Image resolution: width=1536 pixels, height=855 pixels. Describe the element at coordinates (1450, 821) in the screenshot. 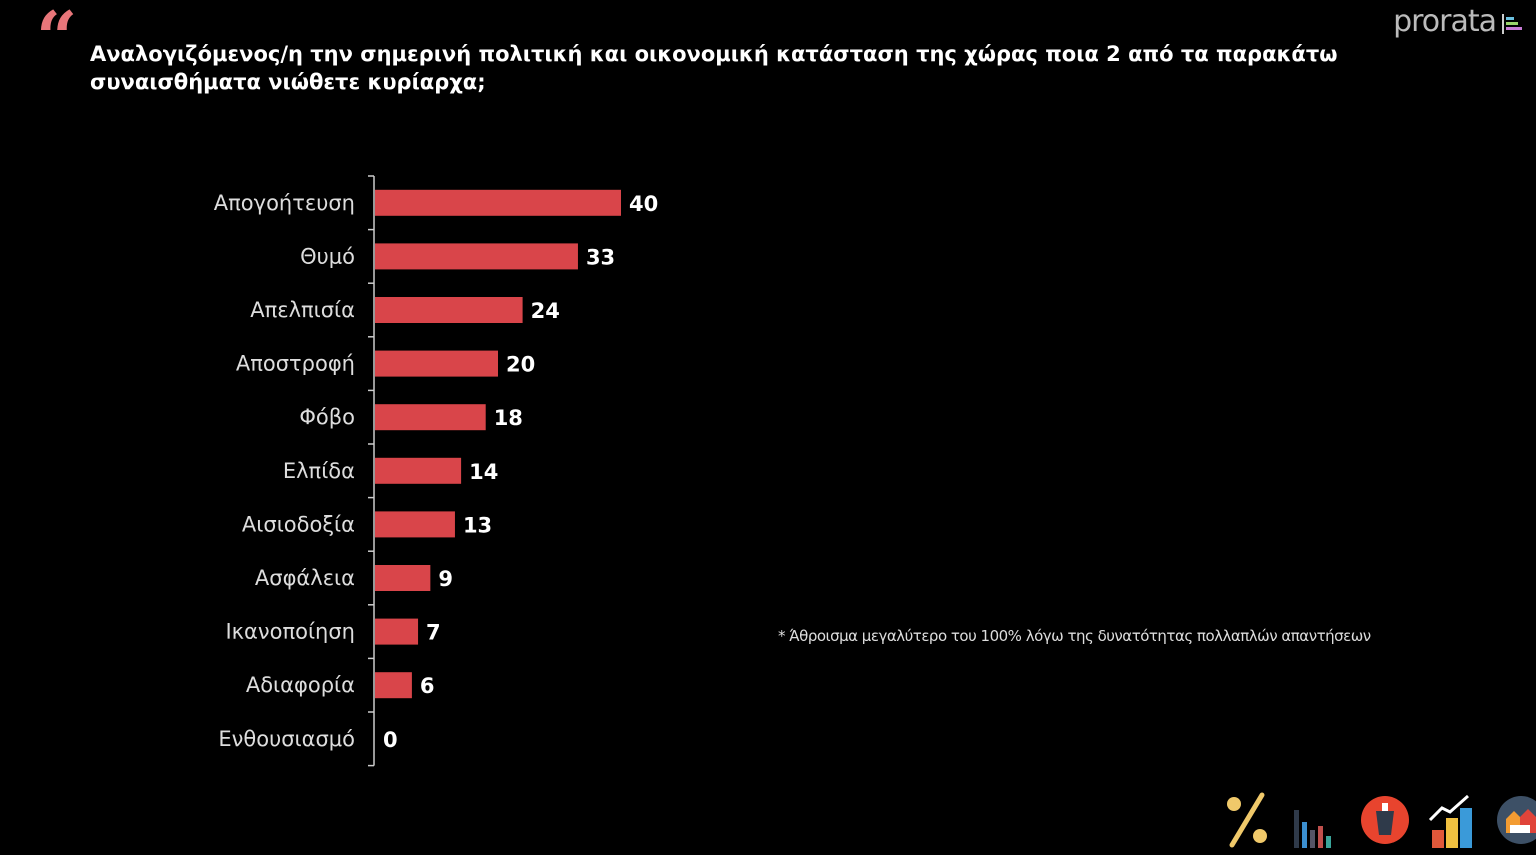

I see `growth-chart-icon` at that location.